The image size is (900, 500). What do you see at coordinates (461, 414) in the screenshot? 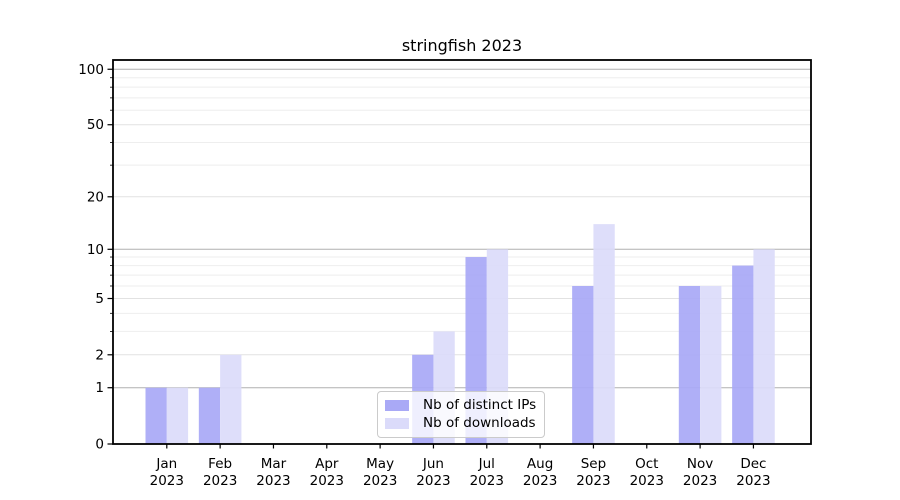
I see `legend: Nb of distinct IPs Nb of downloads` at bounding box center [461, 414].